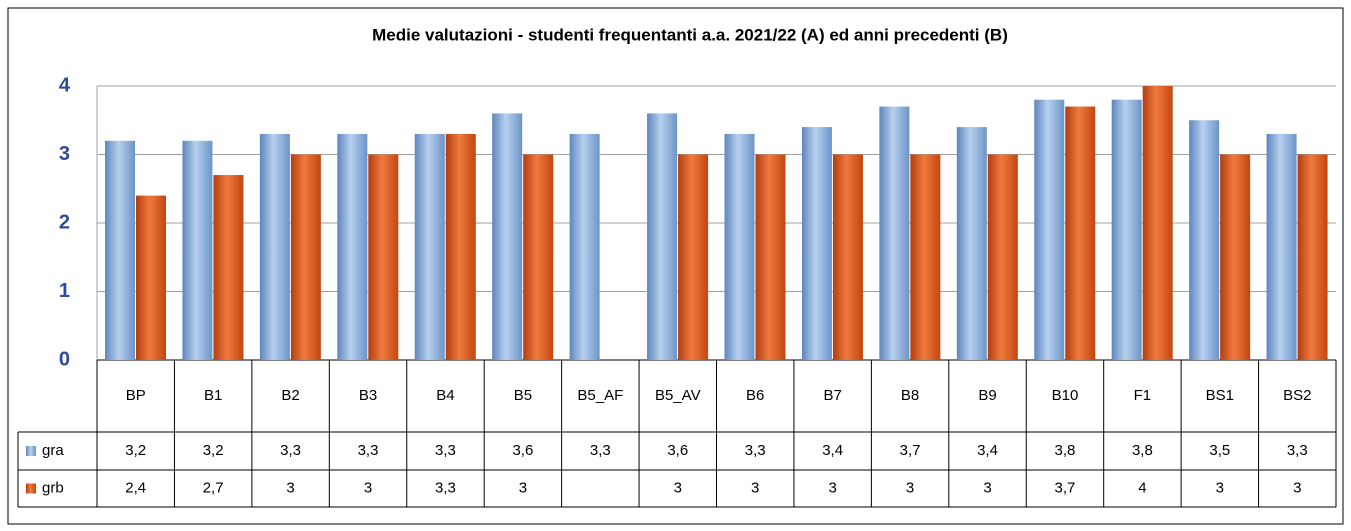 This screenshot has width=1351, height=531. What do you see at coordinates (755, 395) in the screenshot?
I see `x-tick-label: B6` at bounding box center [755, 395].